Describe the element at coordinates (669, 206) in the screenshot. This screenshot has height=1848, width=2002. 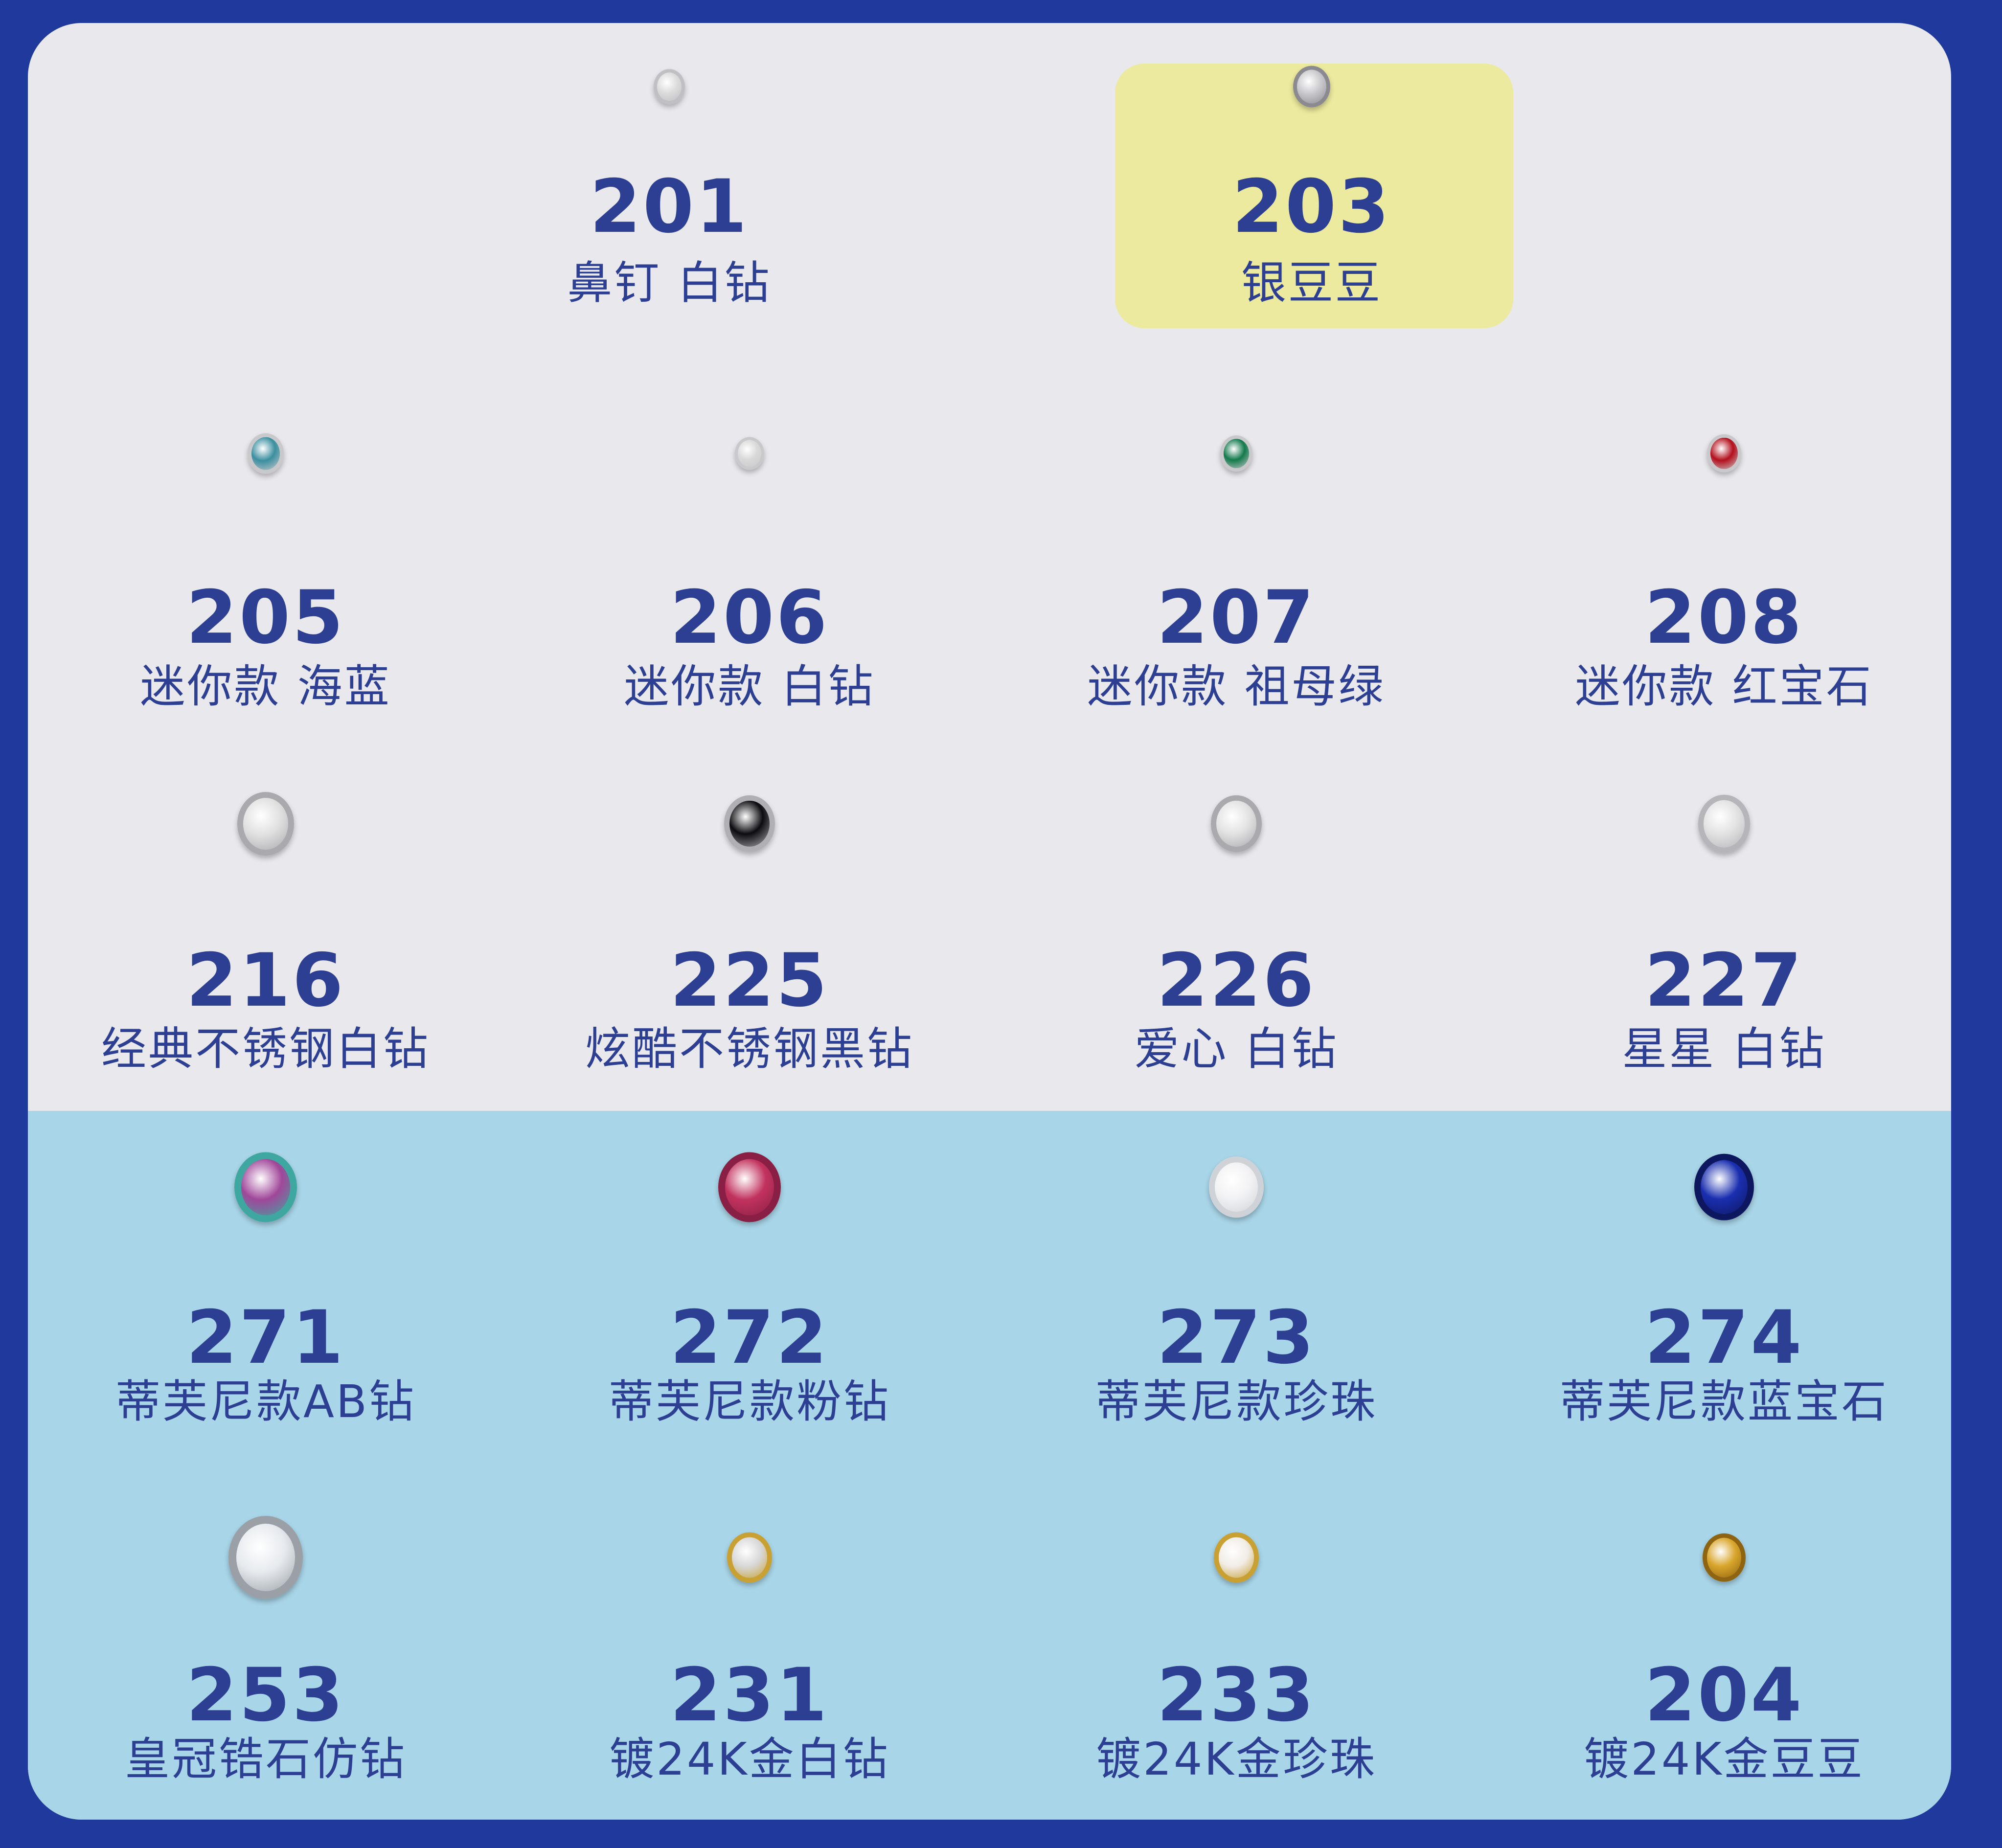
I see `product-number: 201` at that location.